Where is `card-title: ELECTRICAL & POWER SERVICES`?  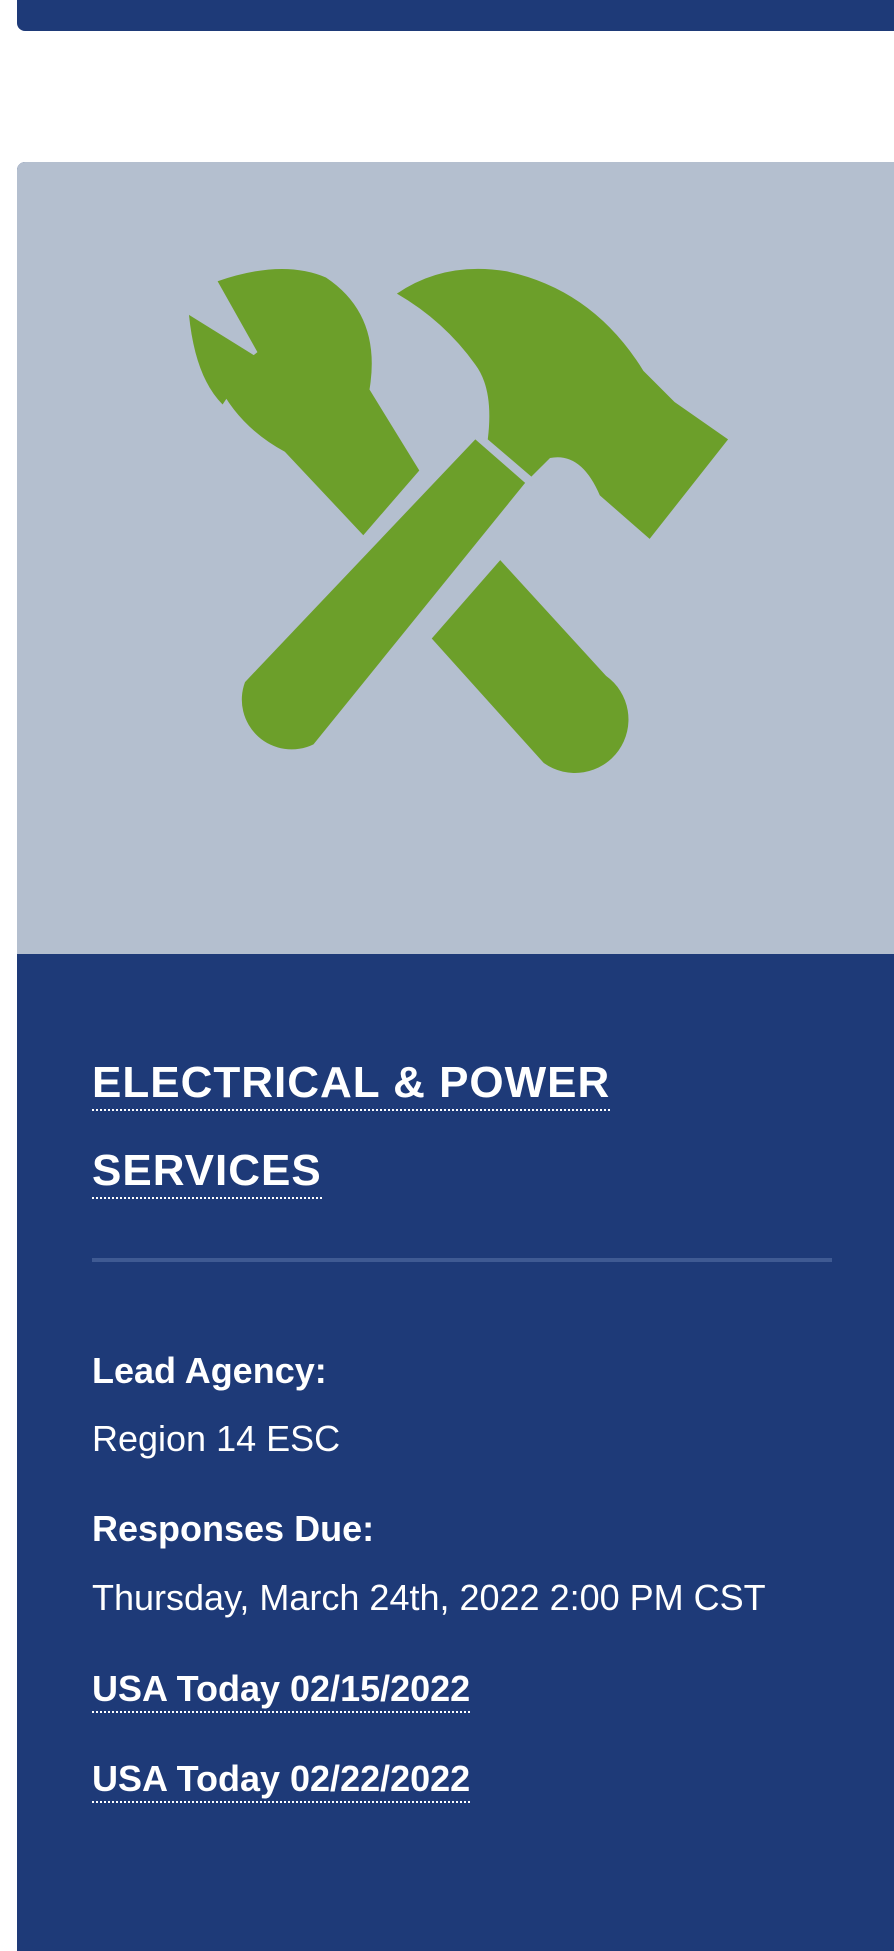
card-title: ELECTRICAL & POWER SERVICES is located at coordinates (422, 1127).